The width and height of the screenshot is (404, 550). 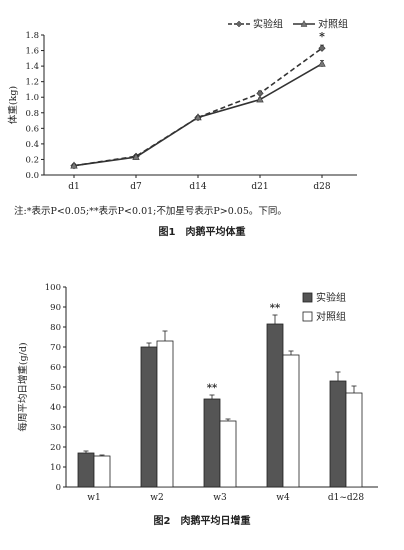 What do you see at coordinates (32, 83) in the screenshot?
I see `y-tick-label: 1.2` at bounding box center [32, 83].